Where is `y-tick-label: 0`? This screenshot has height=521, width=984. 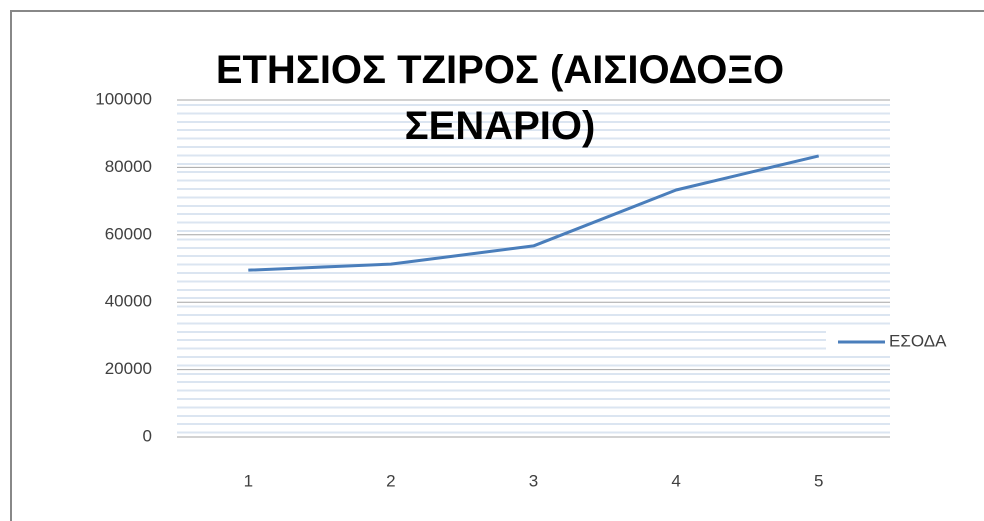
y-tick-label: 0 is located at coordinates (147, 435).